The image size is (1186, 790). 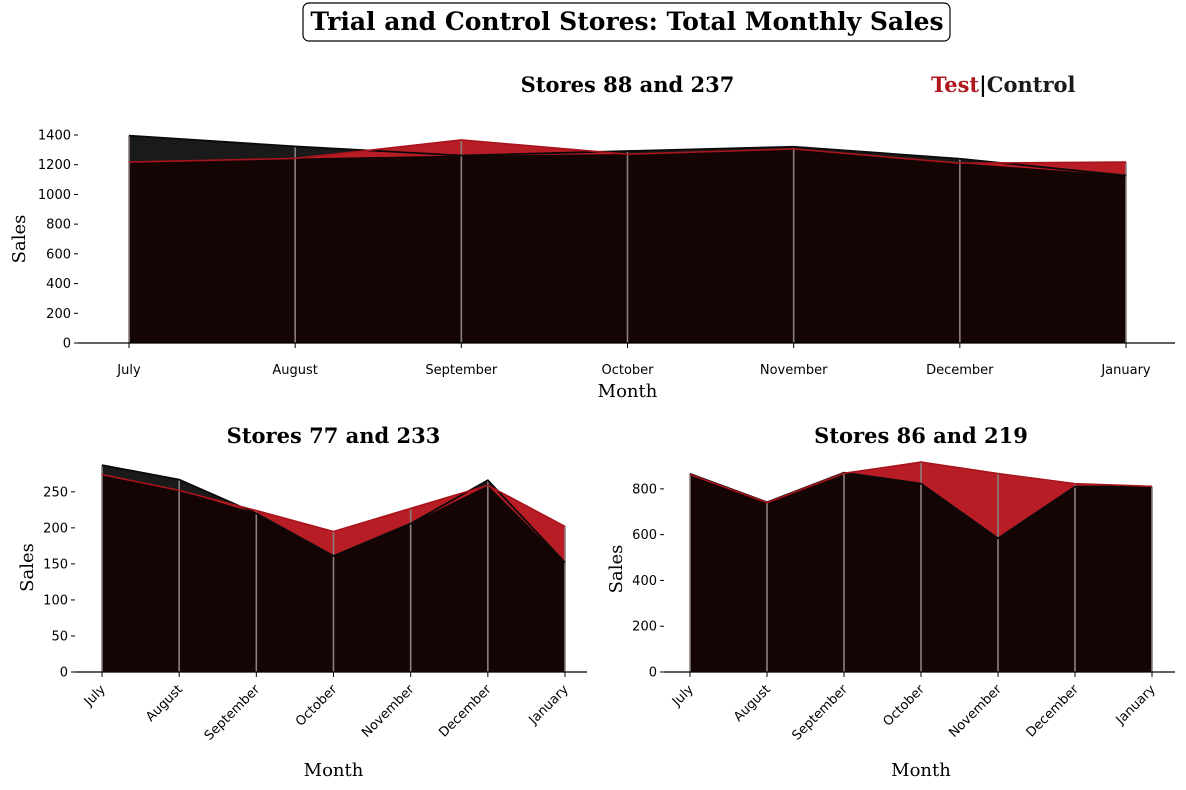 I want to click on legend: Test|Control, so click(x=1003, y=84).